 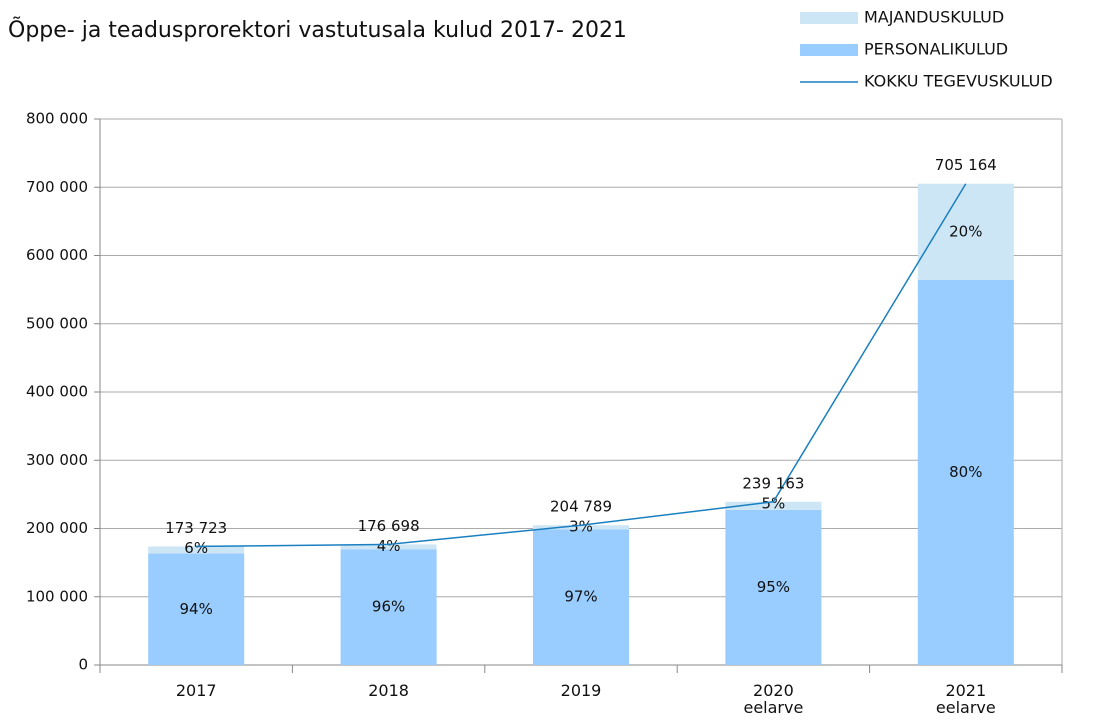 I want to click on bar-label: 95%, so click(x=773, y=587).